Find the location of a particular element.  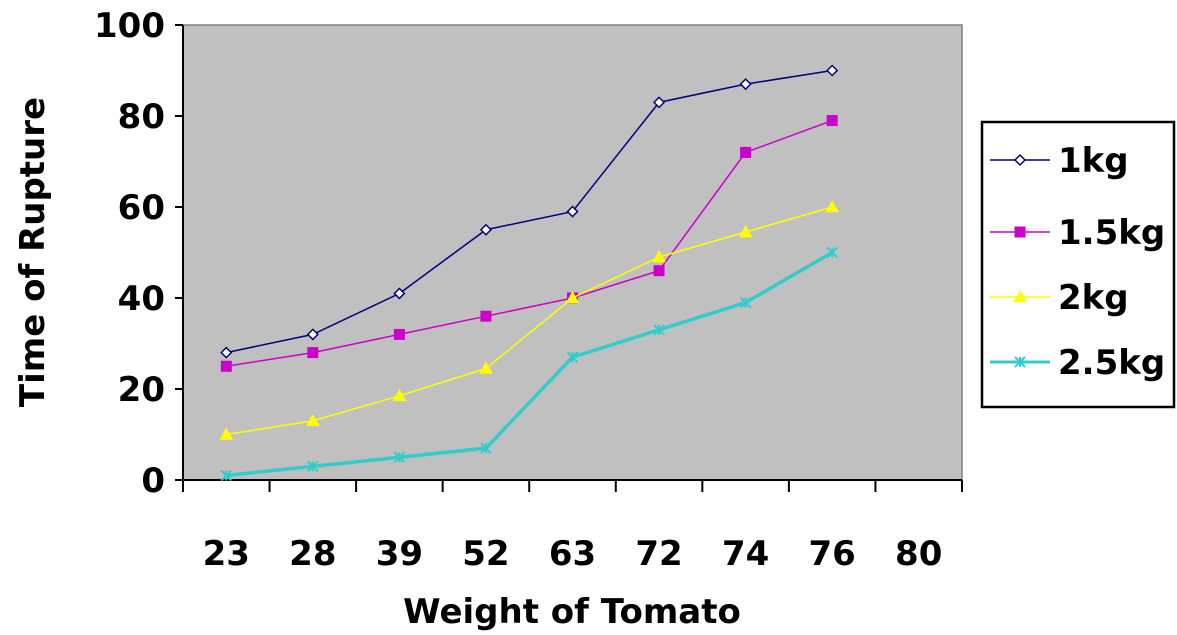

legend-entry: 1kg is located at coordinates (1059, 161).